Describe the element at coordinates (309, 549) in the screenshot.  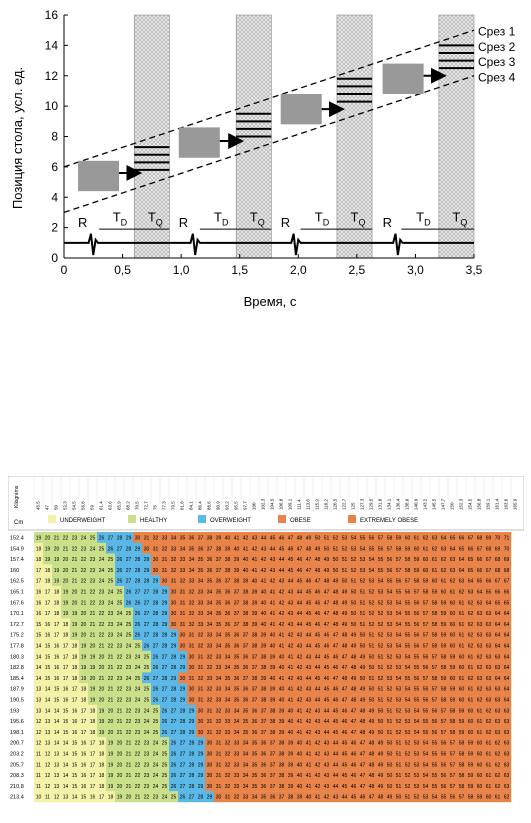
I see `bmi-value: 48` at that location.